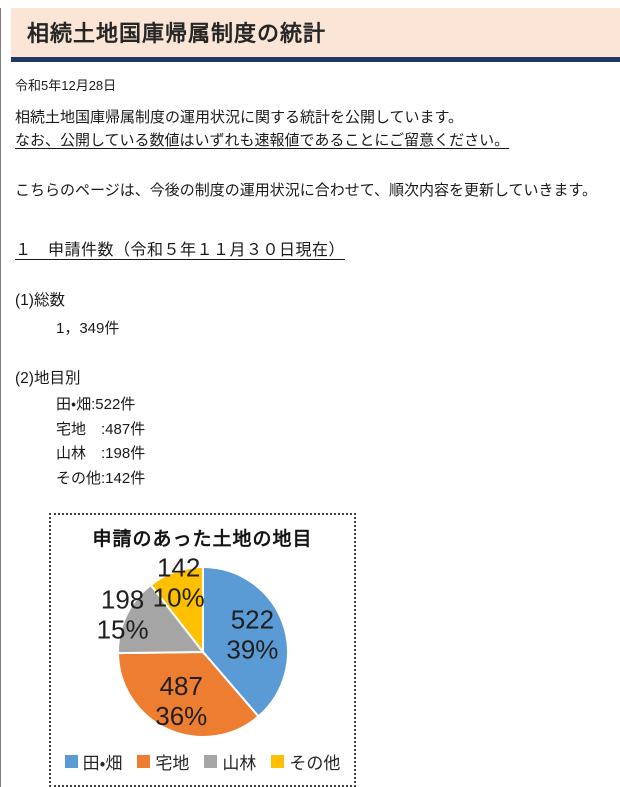  I want to click on chart-title: 申請のあった土地の地目, so click(202, 539).